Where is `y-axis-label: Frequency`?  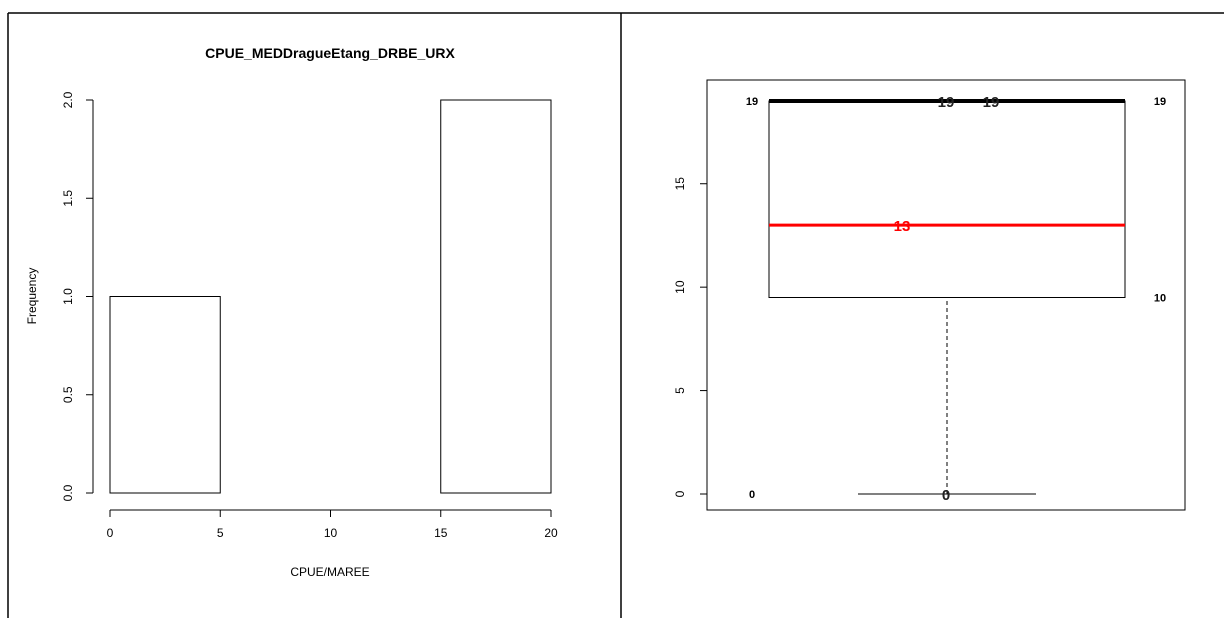 y-axis-label: Frequency is located at coordinates (32, 296).